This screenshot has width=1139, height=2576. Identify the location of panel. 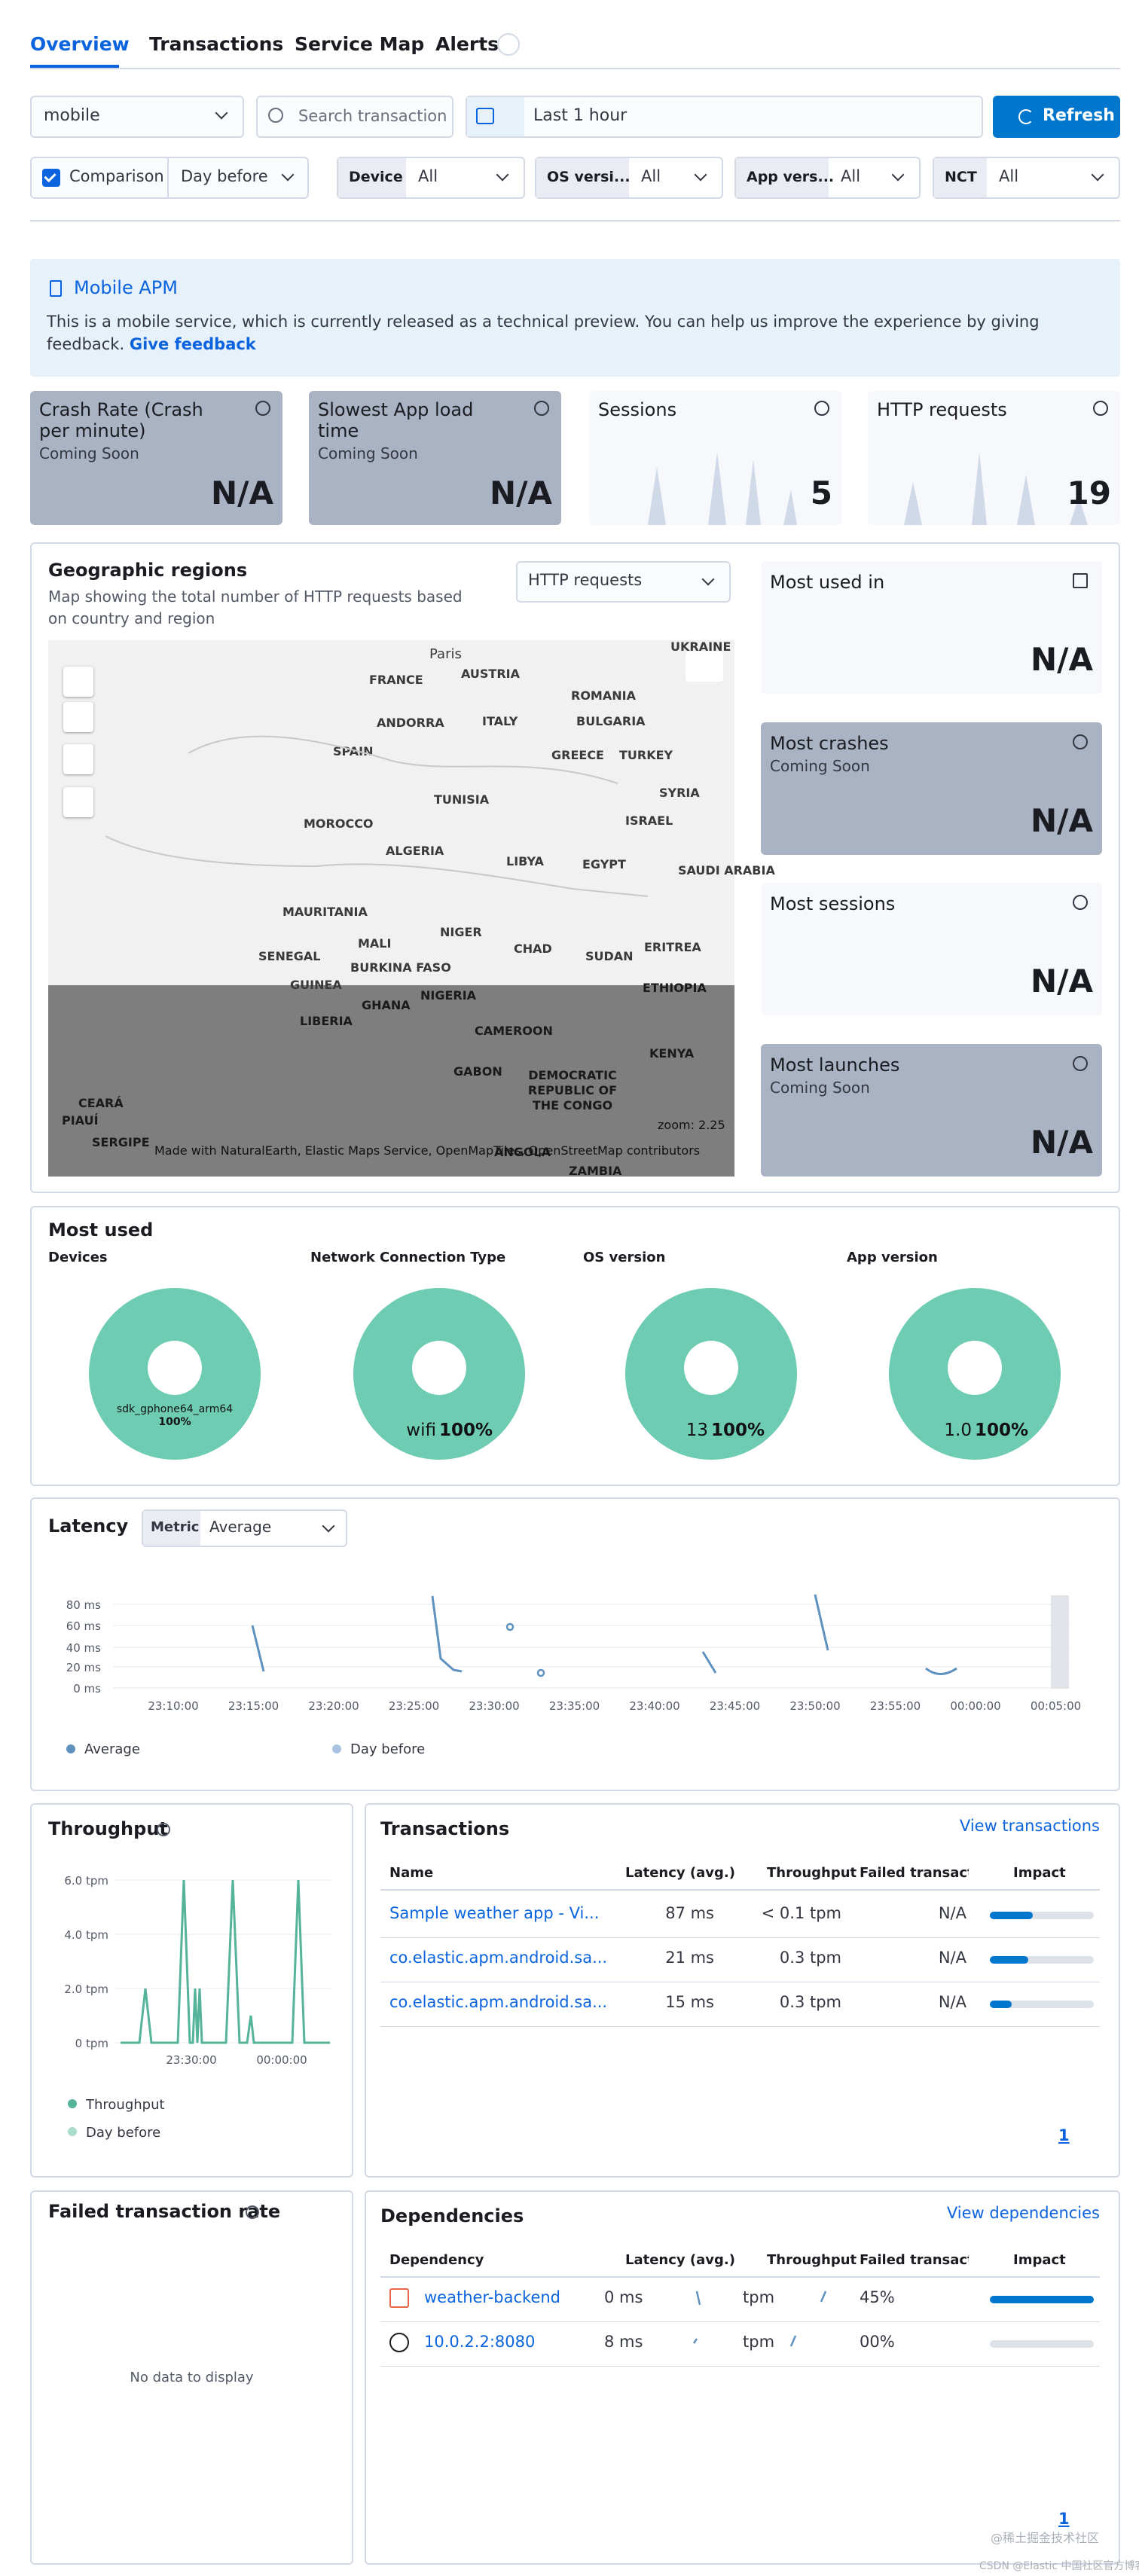
(191, 1991).